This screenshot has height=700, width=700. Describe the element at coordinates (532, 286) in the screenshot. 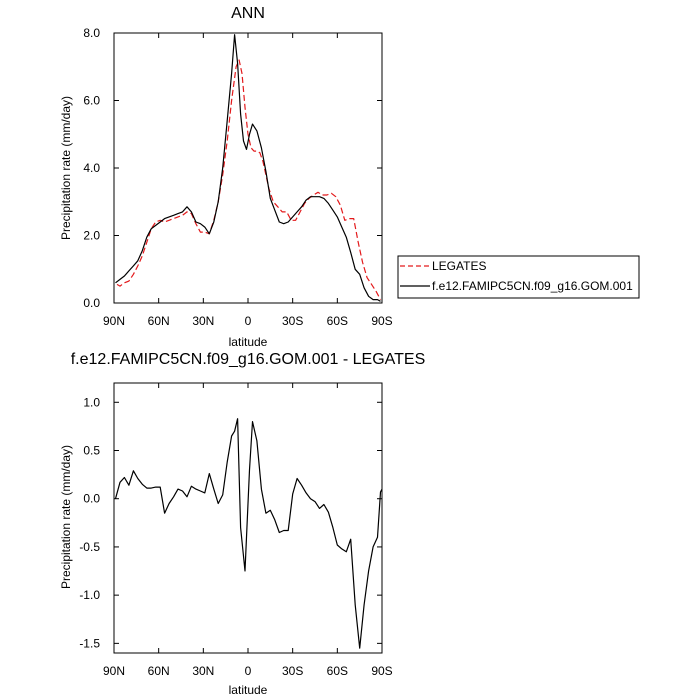

I see `legend-label-model: f.e12.FAMIPC5CN.f09_g16.GOM.001` at that location.